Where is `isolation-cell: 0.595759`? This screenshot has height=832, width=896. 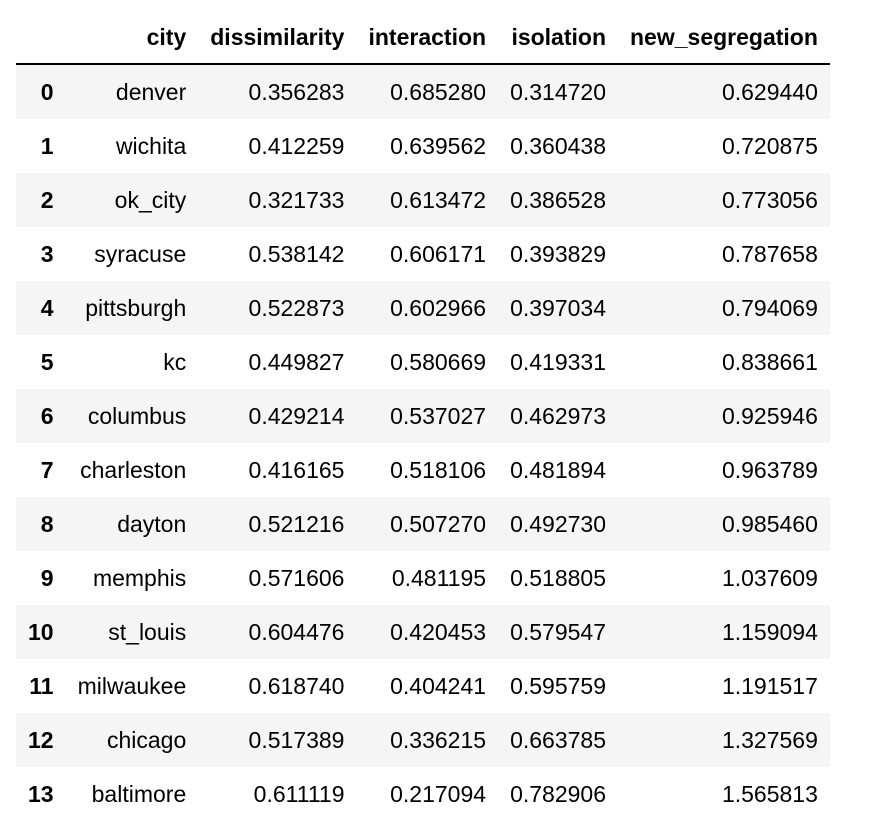 isolation-cell: 0.595759 is located at coordinates (558, 685).